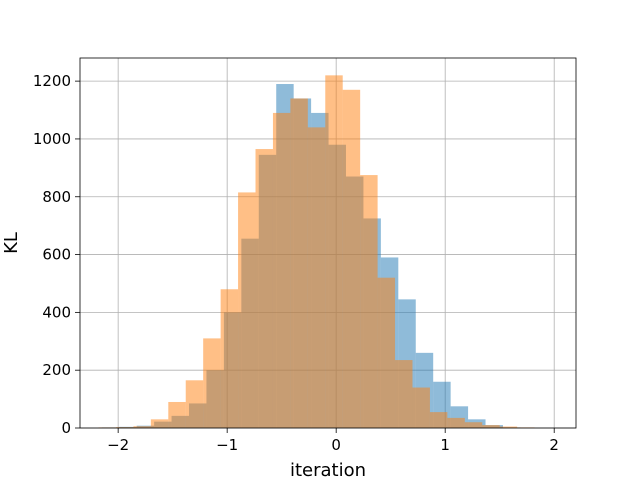 This screenshot has height=480, width=640. What do you see at coordinates (56, 370) in the screenshot?
I see `y-tick-label: 200` at bounding box center [56, 370].